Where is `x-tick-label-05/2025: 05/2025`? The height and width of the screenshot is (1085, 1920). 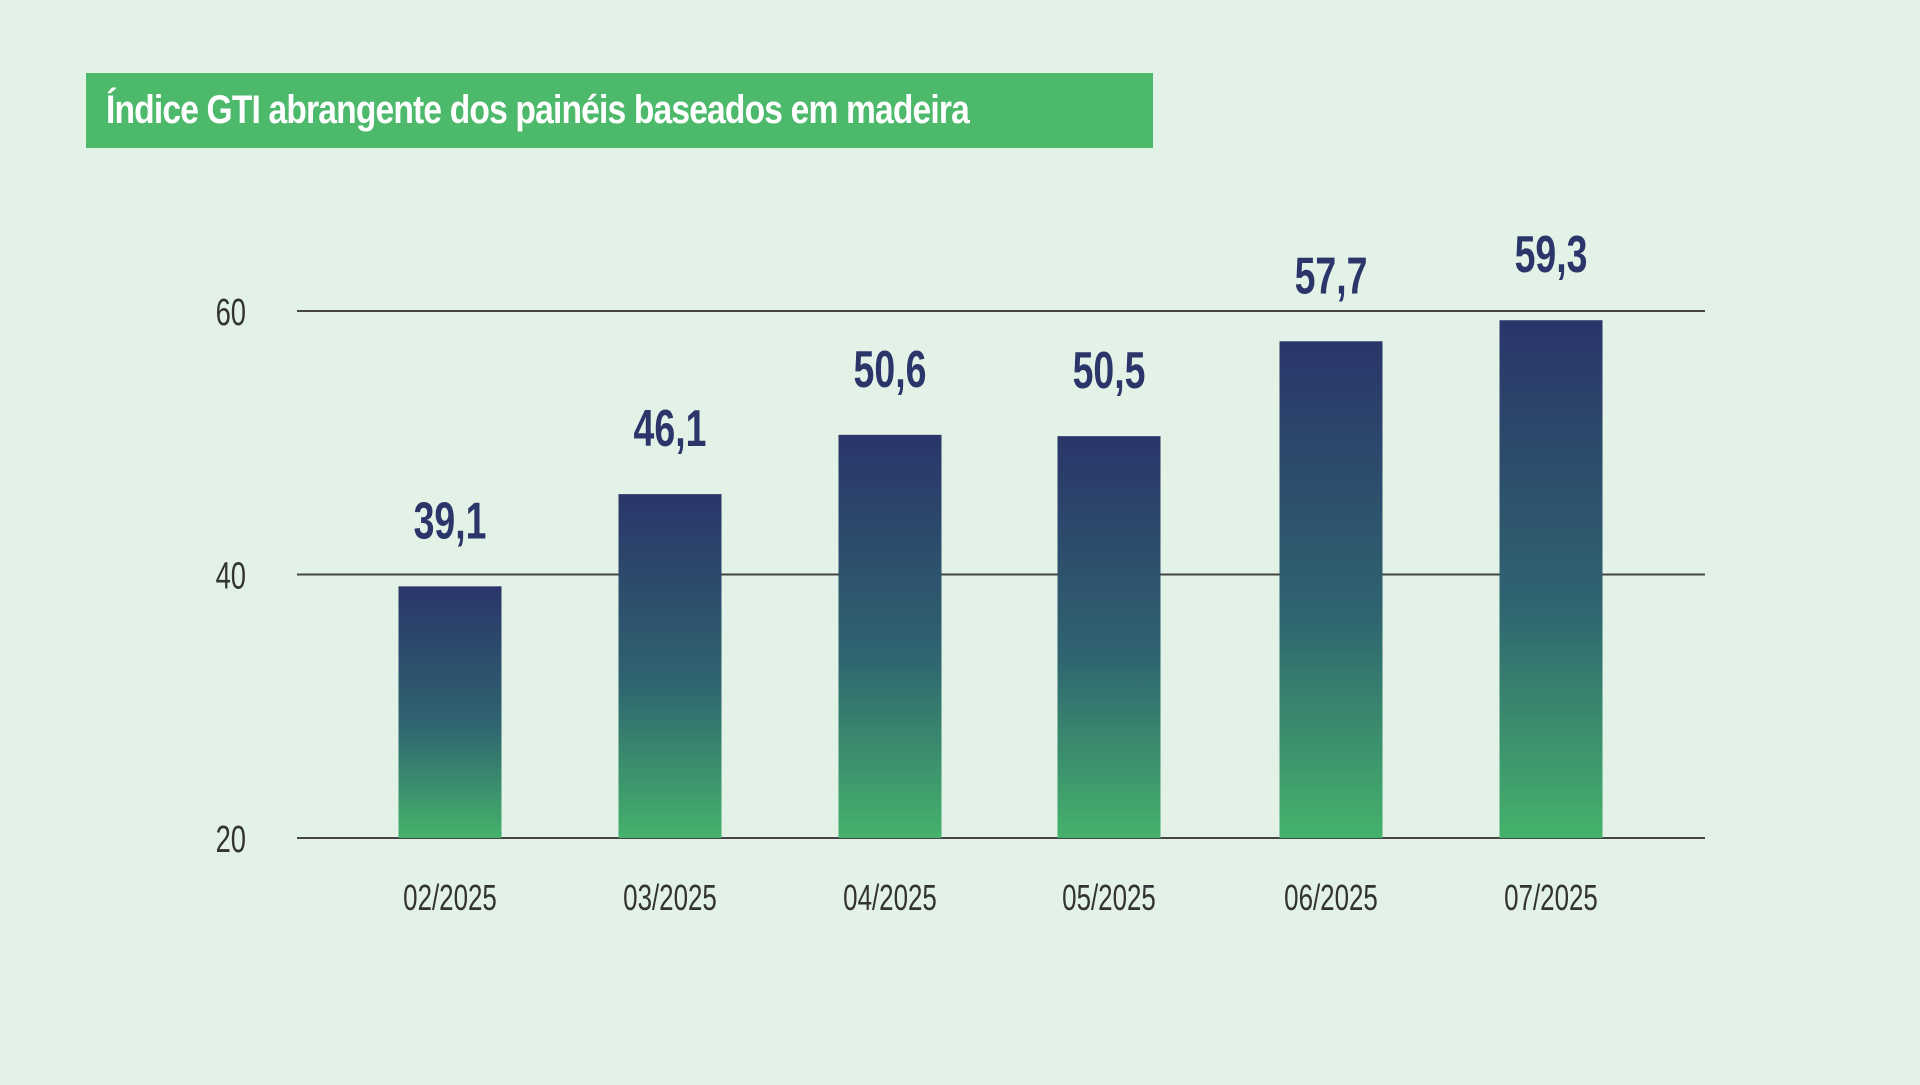 x-tick-label-05/2025: 05/2025 is located at coordinates (1109, 898).